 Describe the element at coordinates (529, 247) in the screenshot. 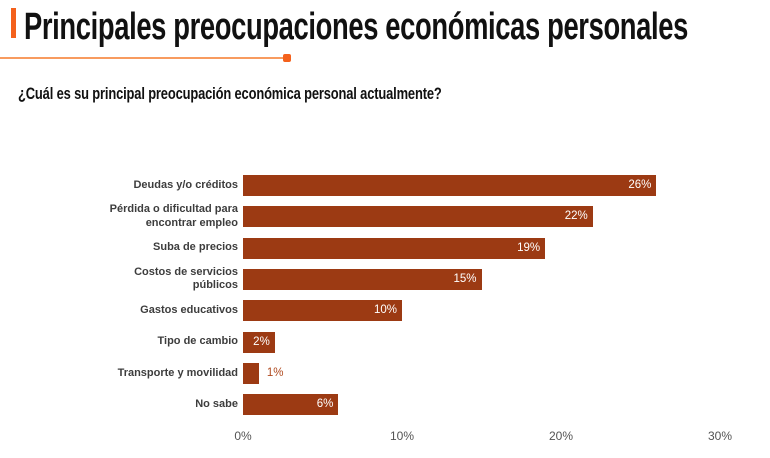

I see `value-label: 19%` at that location.